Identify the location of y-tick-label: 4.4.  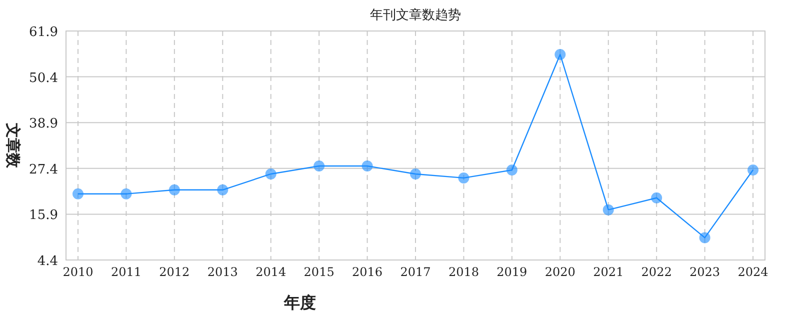
(47, 261).